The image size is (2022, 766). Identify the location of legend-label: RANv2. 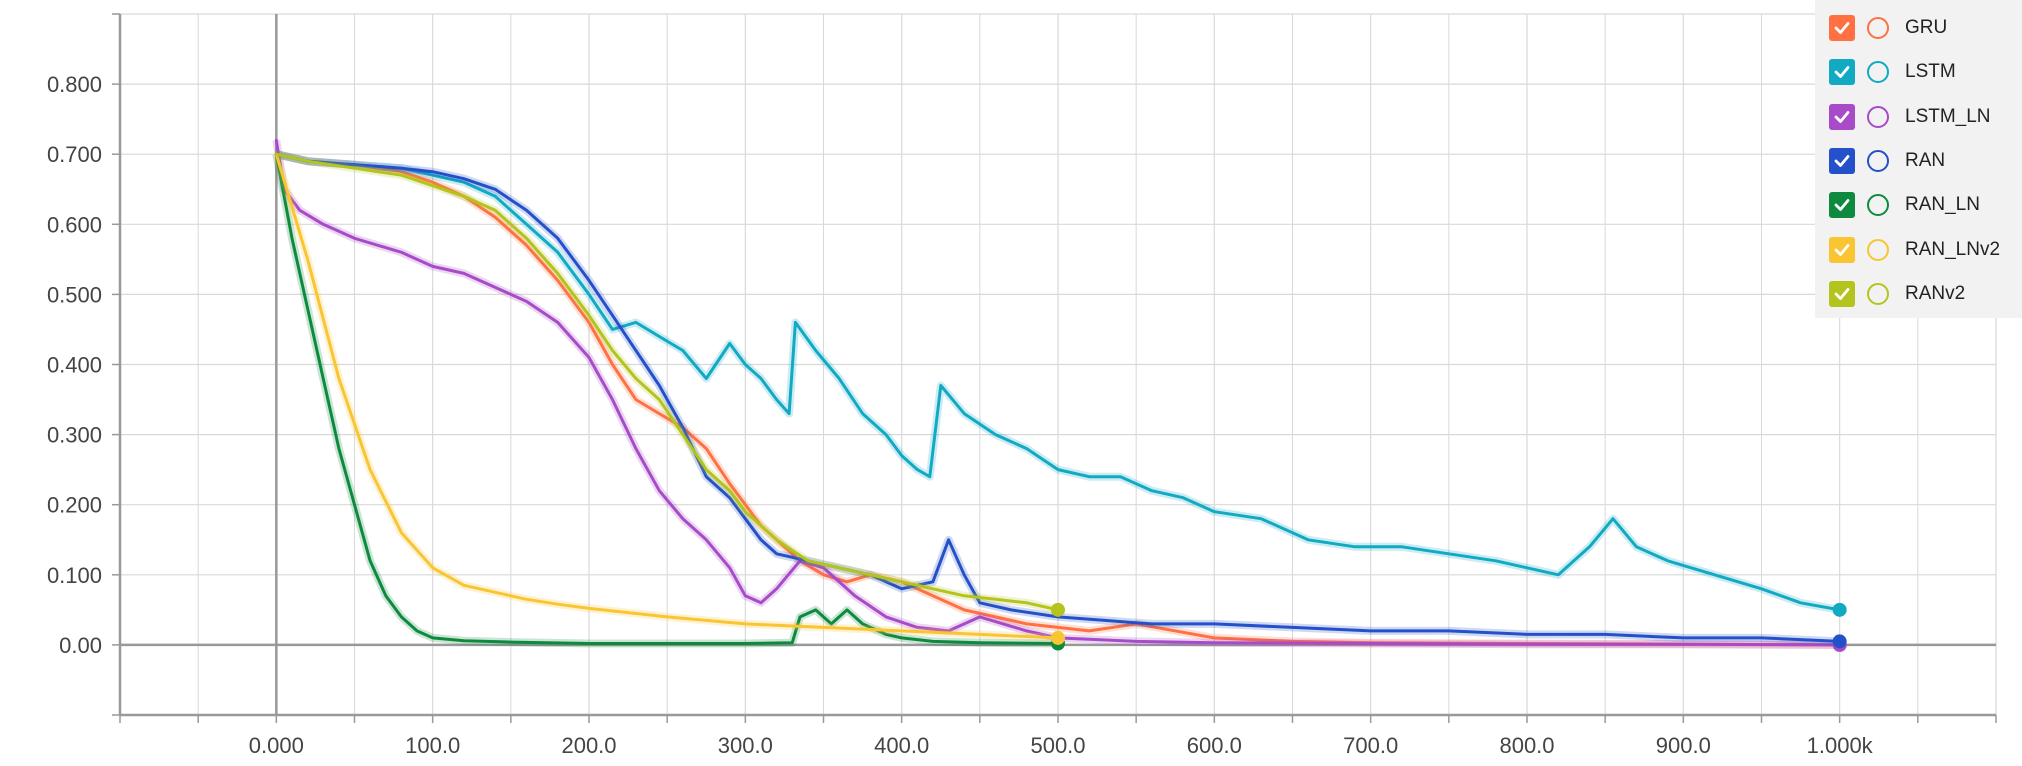
(1935, 293).